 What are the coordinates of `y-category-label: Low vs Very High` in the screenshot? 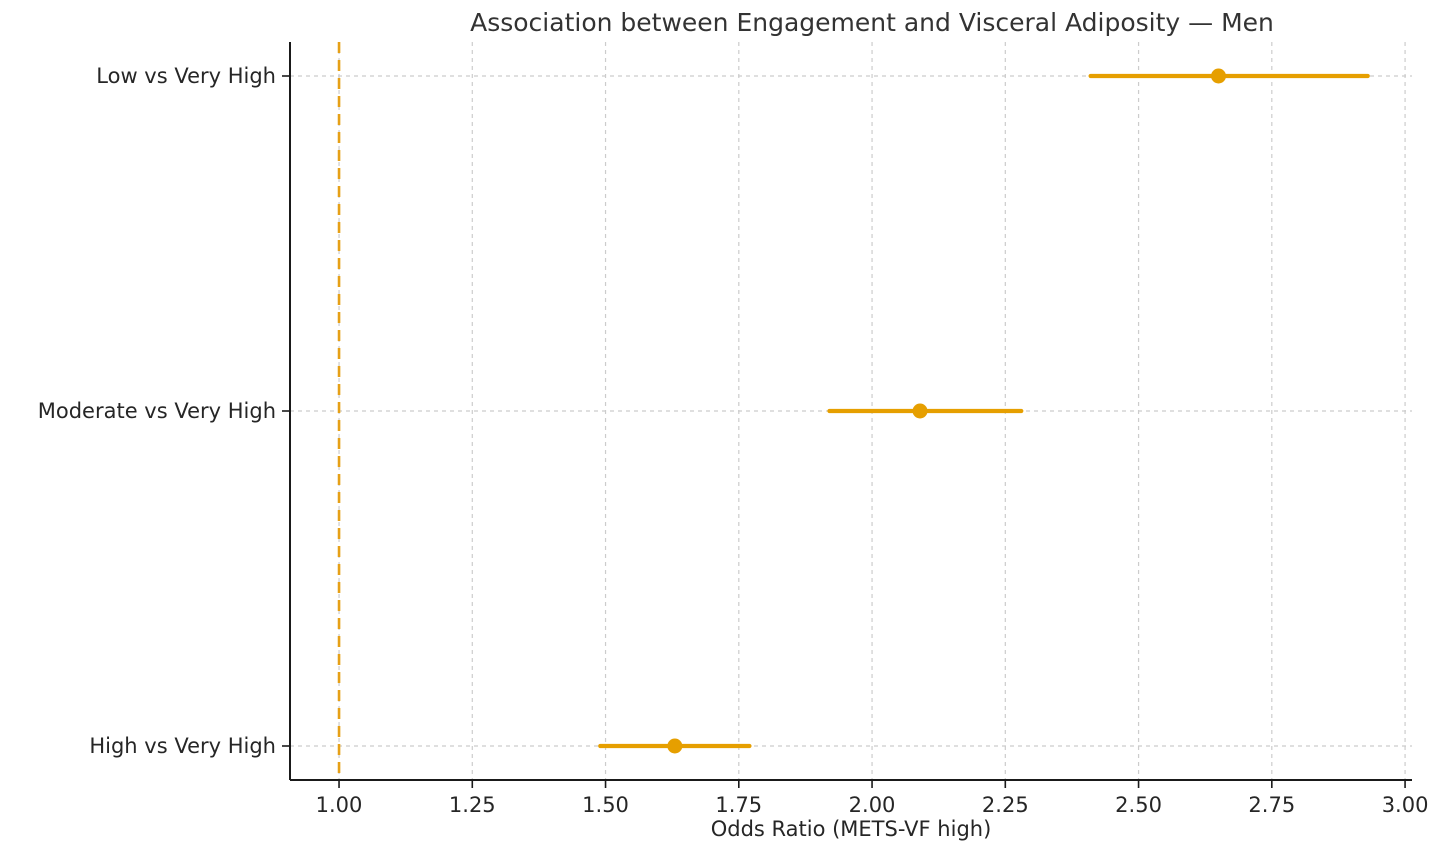 It's located at (186, 76).